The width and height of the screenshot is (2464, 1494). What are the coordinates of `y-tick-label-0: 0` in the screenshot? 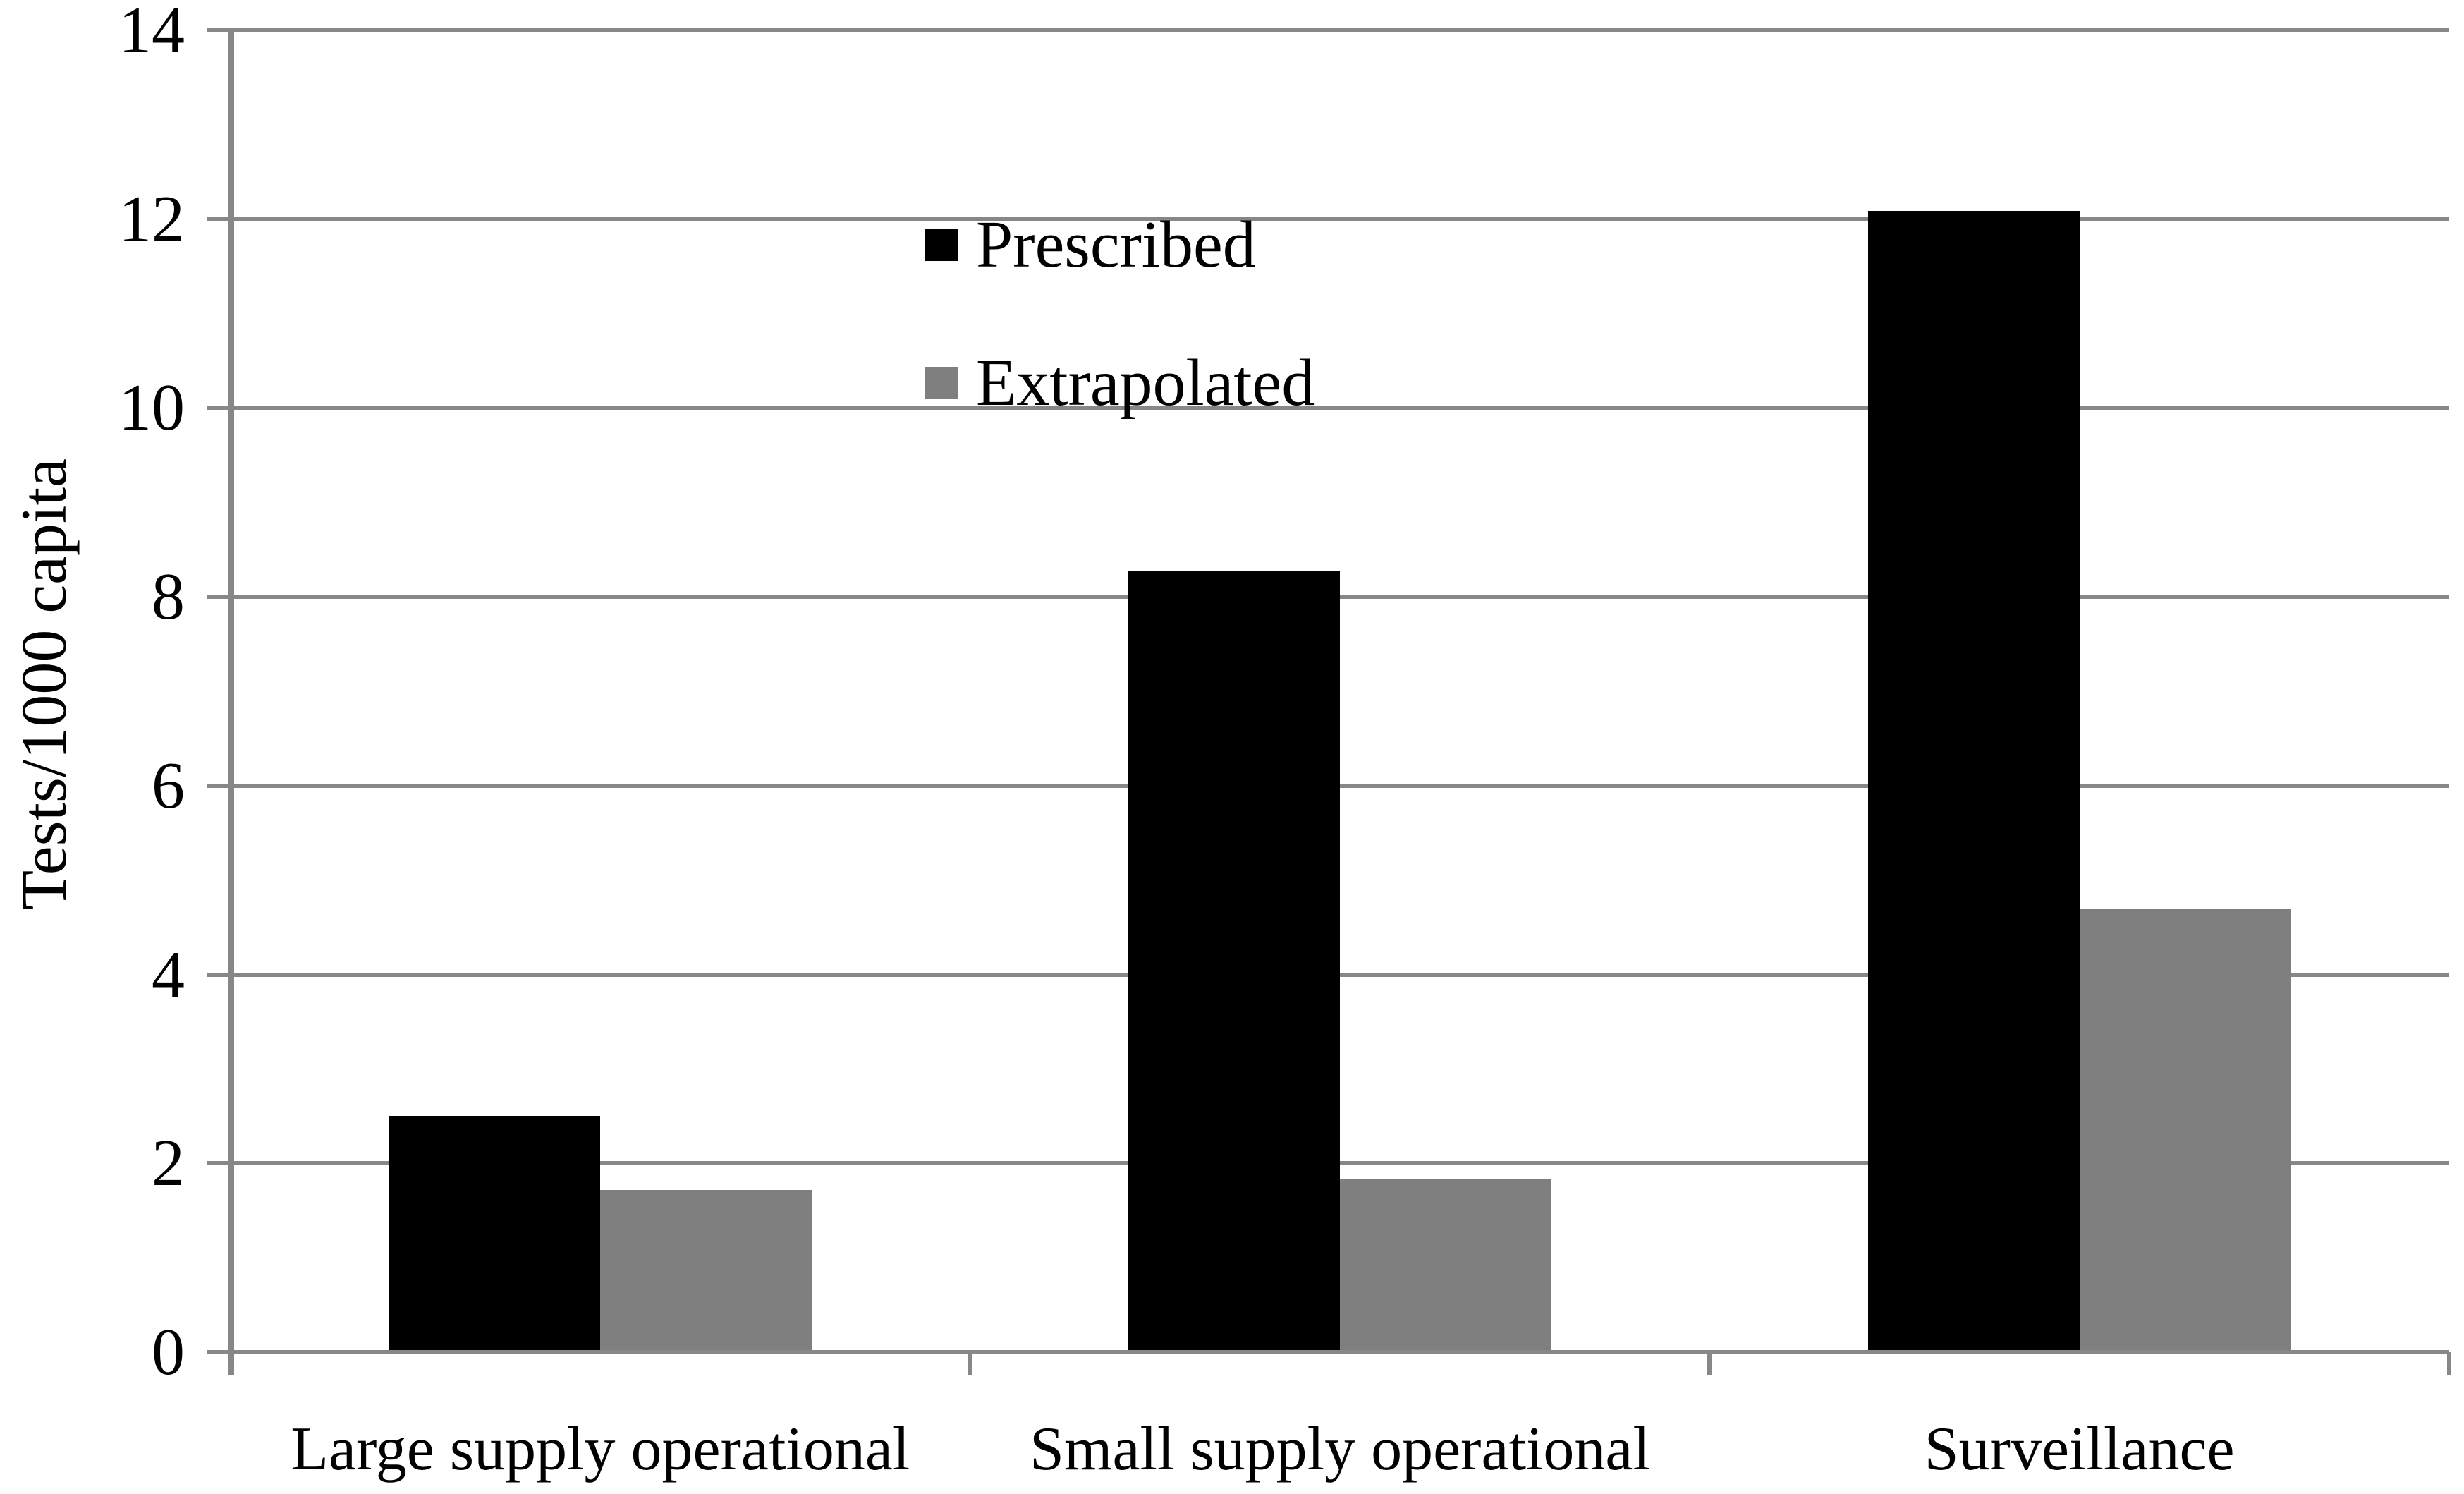 It's located at (168, 1353).